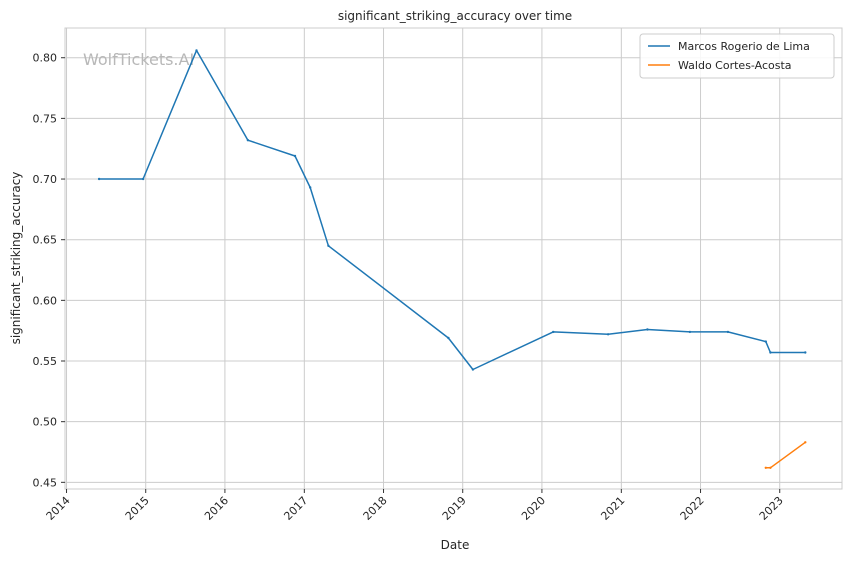 This screenshot has height=561, width=852. Describe the element at coordinates (744, 46) in the screenshot. I see `legend-label: Marcos Rogerio de Lima` at that location.